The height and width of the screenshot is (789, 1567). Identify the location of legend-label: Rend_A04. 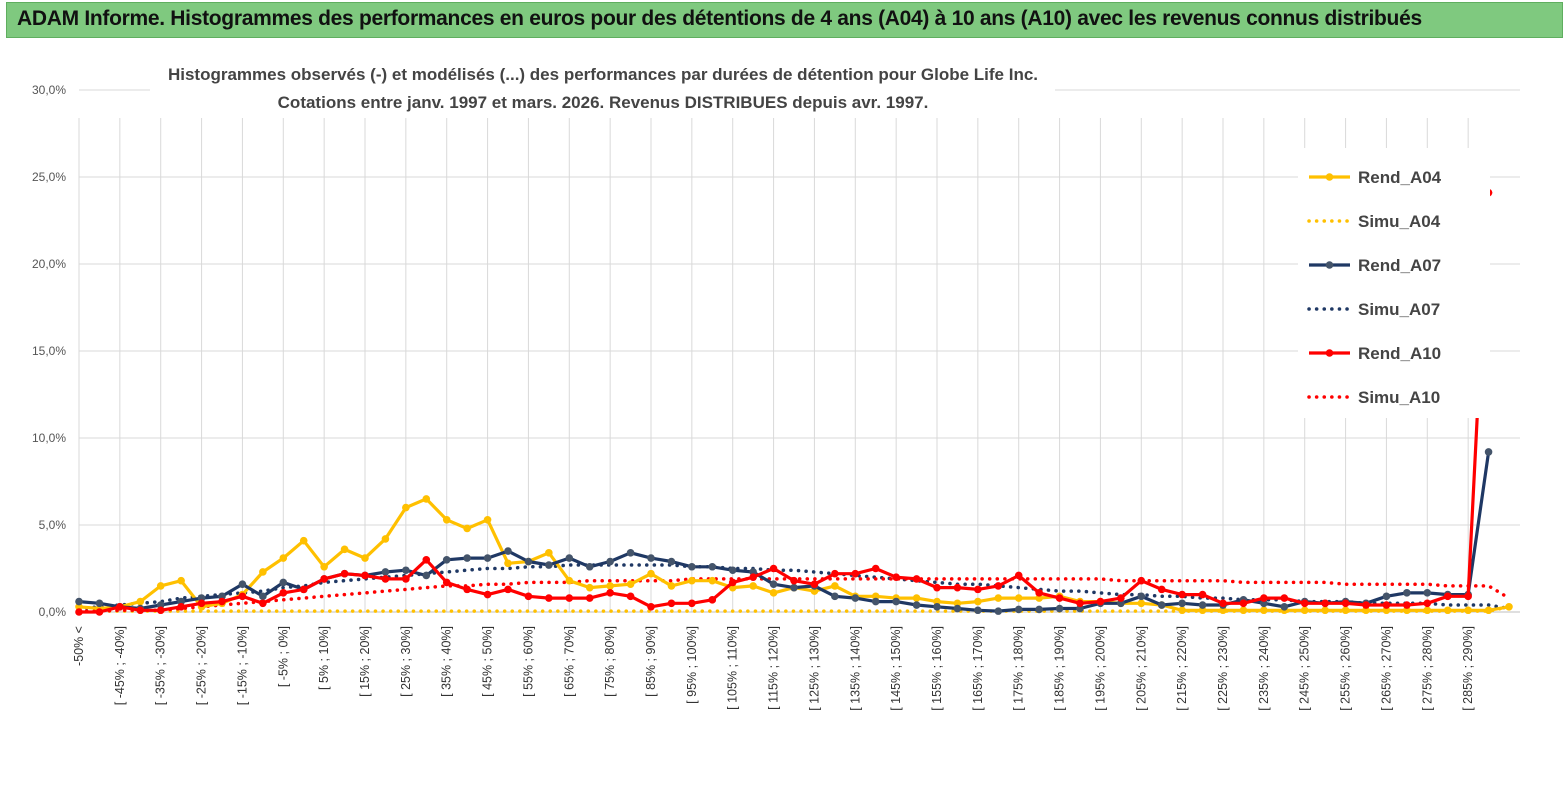
(1400, 177).